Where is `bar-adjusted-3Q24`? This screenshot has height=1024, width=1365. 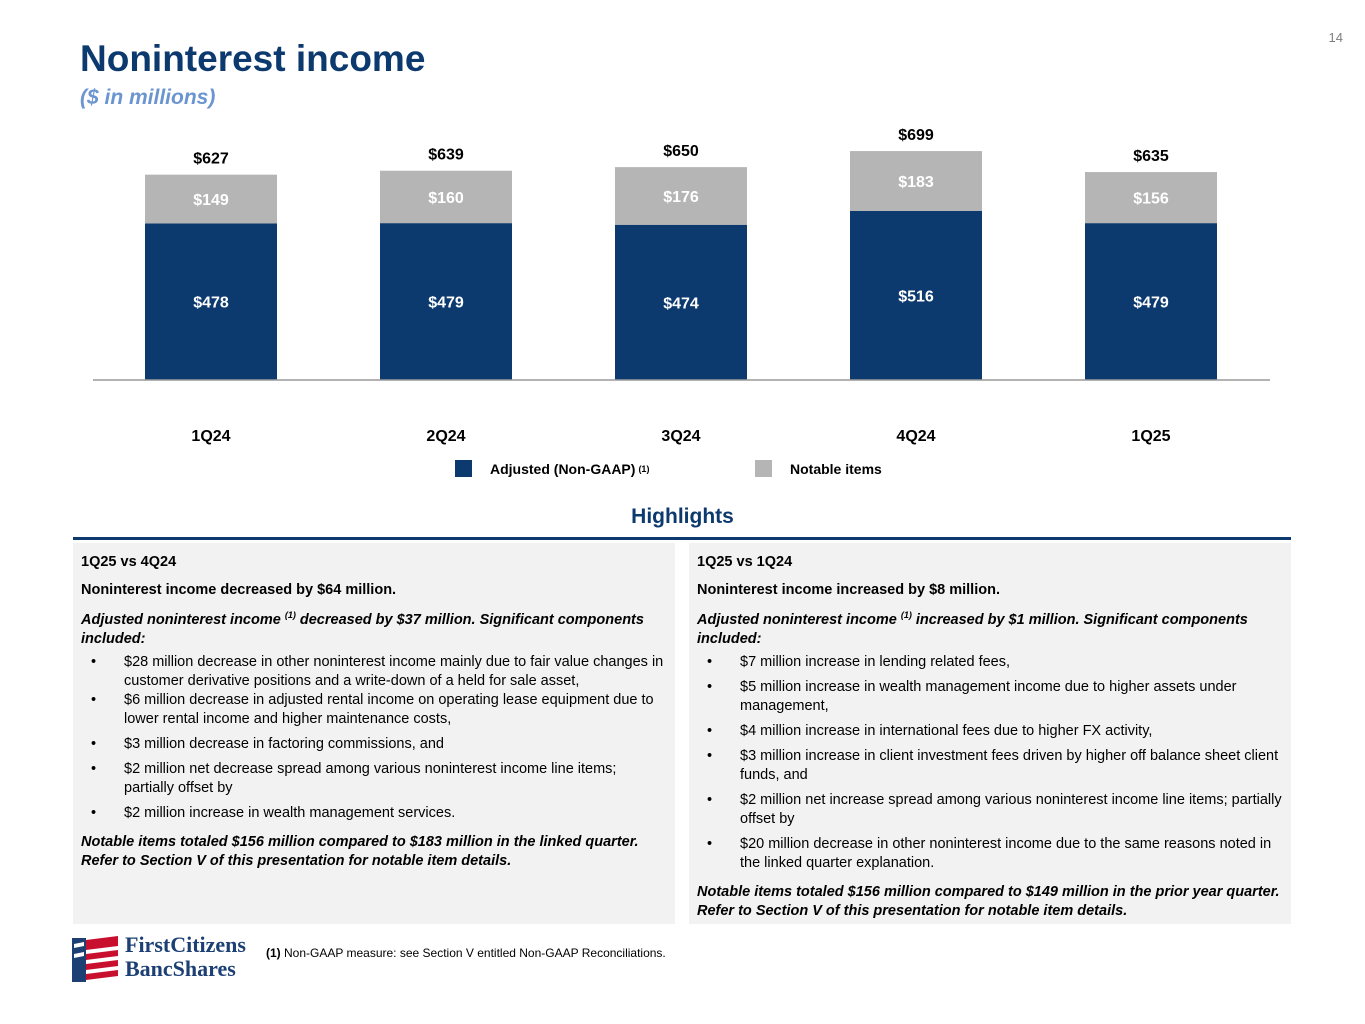
bar-adjusted-3Q24 is located at coordinates (681, 302).